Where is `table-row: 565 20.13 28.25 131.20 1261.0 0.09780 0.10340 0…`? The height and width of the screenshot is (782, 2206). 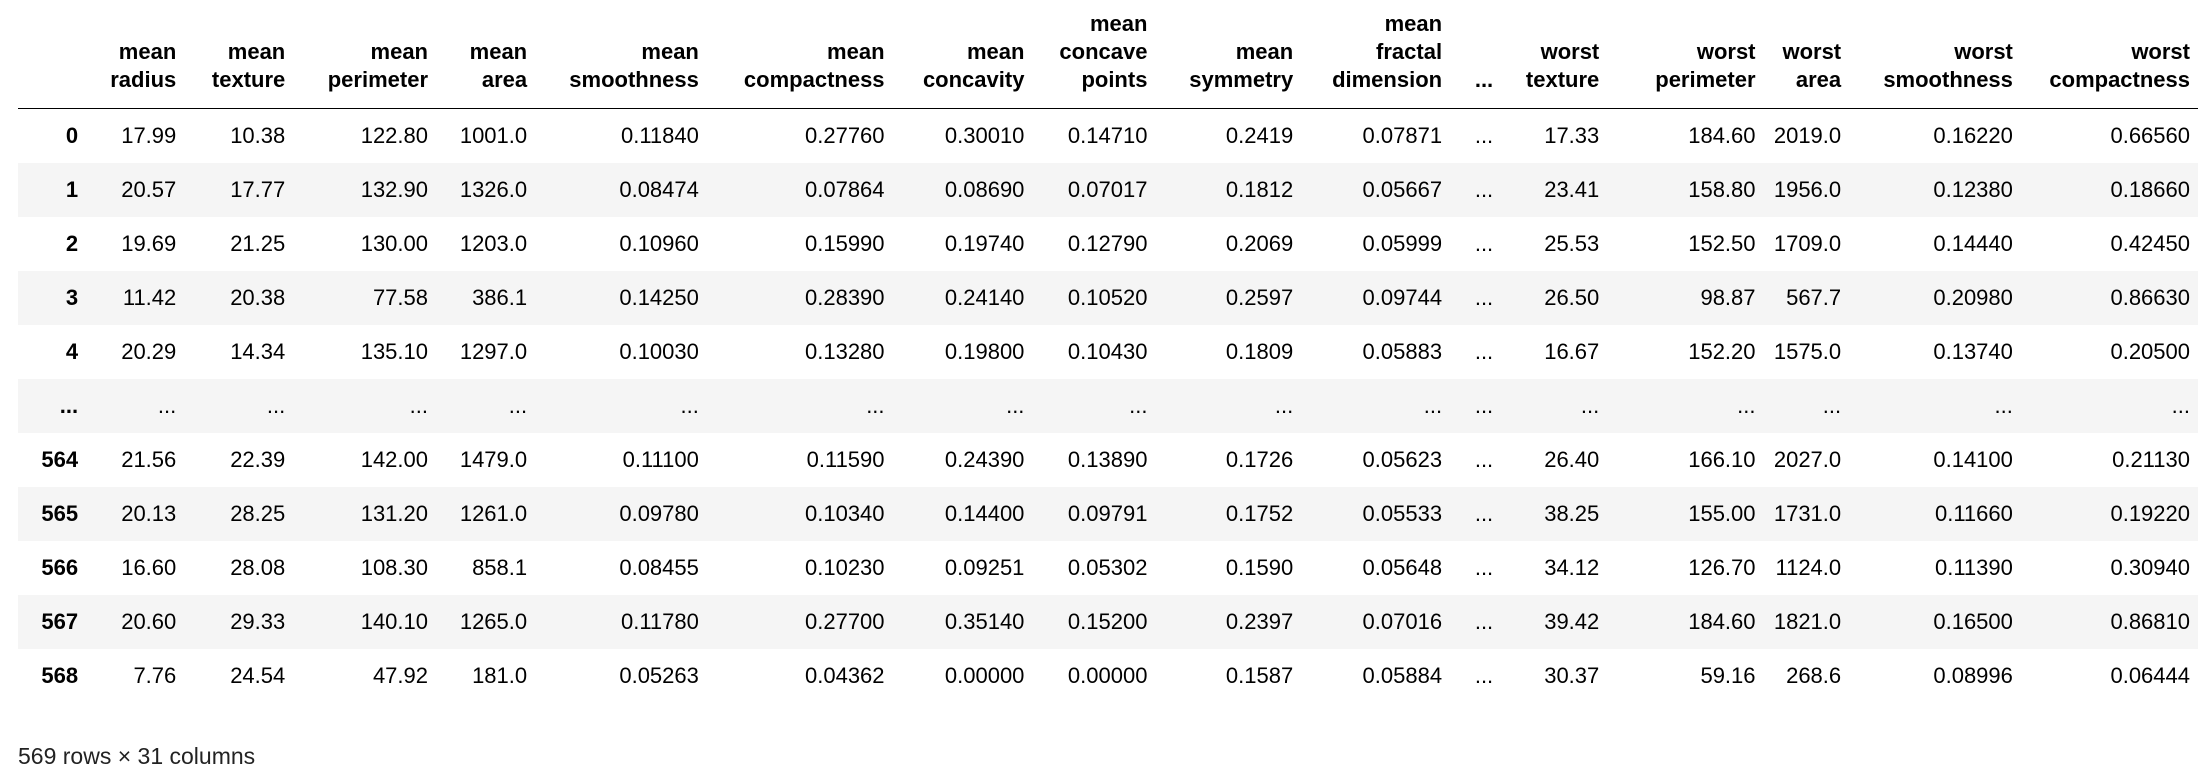 table-row: 565 20.13 28.25 131.20 1261.0 0.09780 0.10340 0… is located at coordinates (1108, 514).